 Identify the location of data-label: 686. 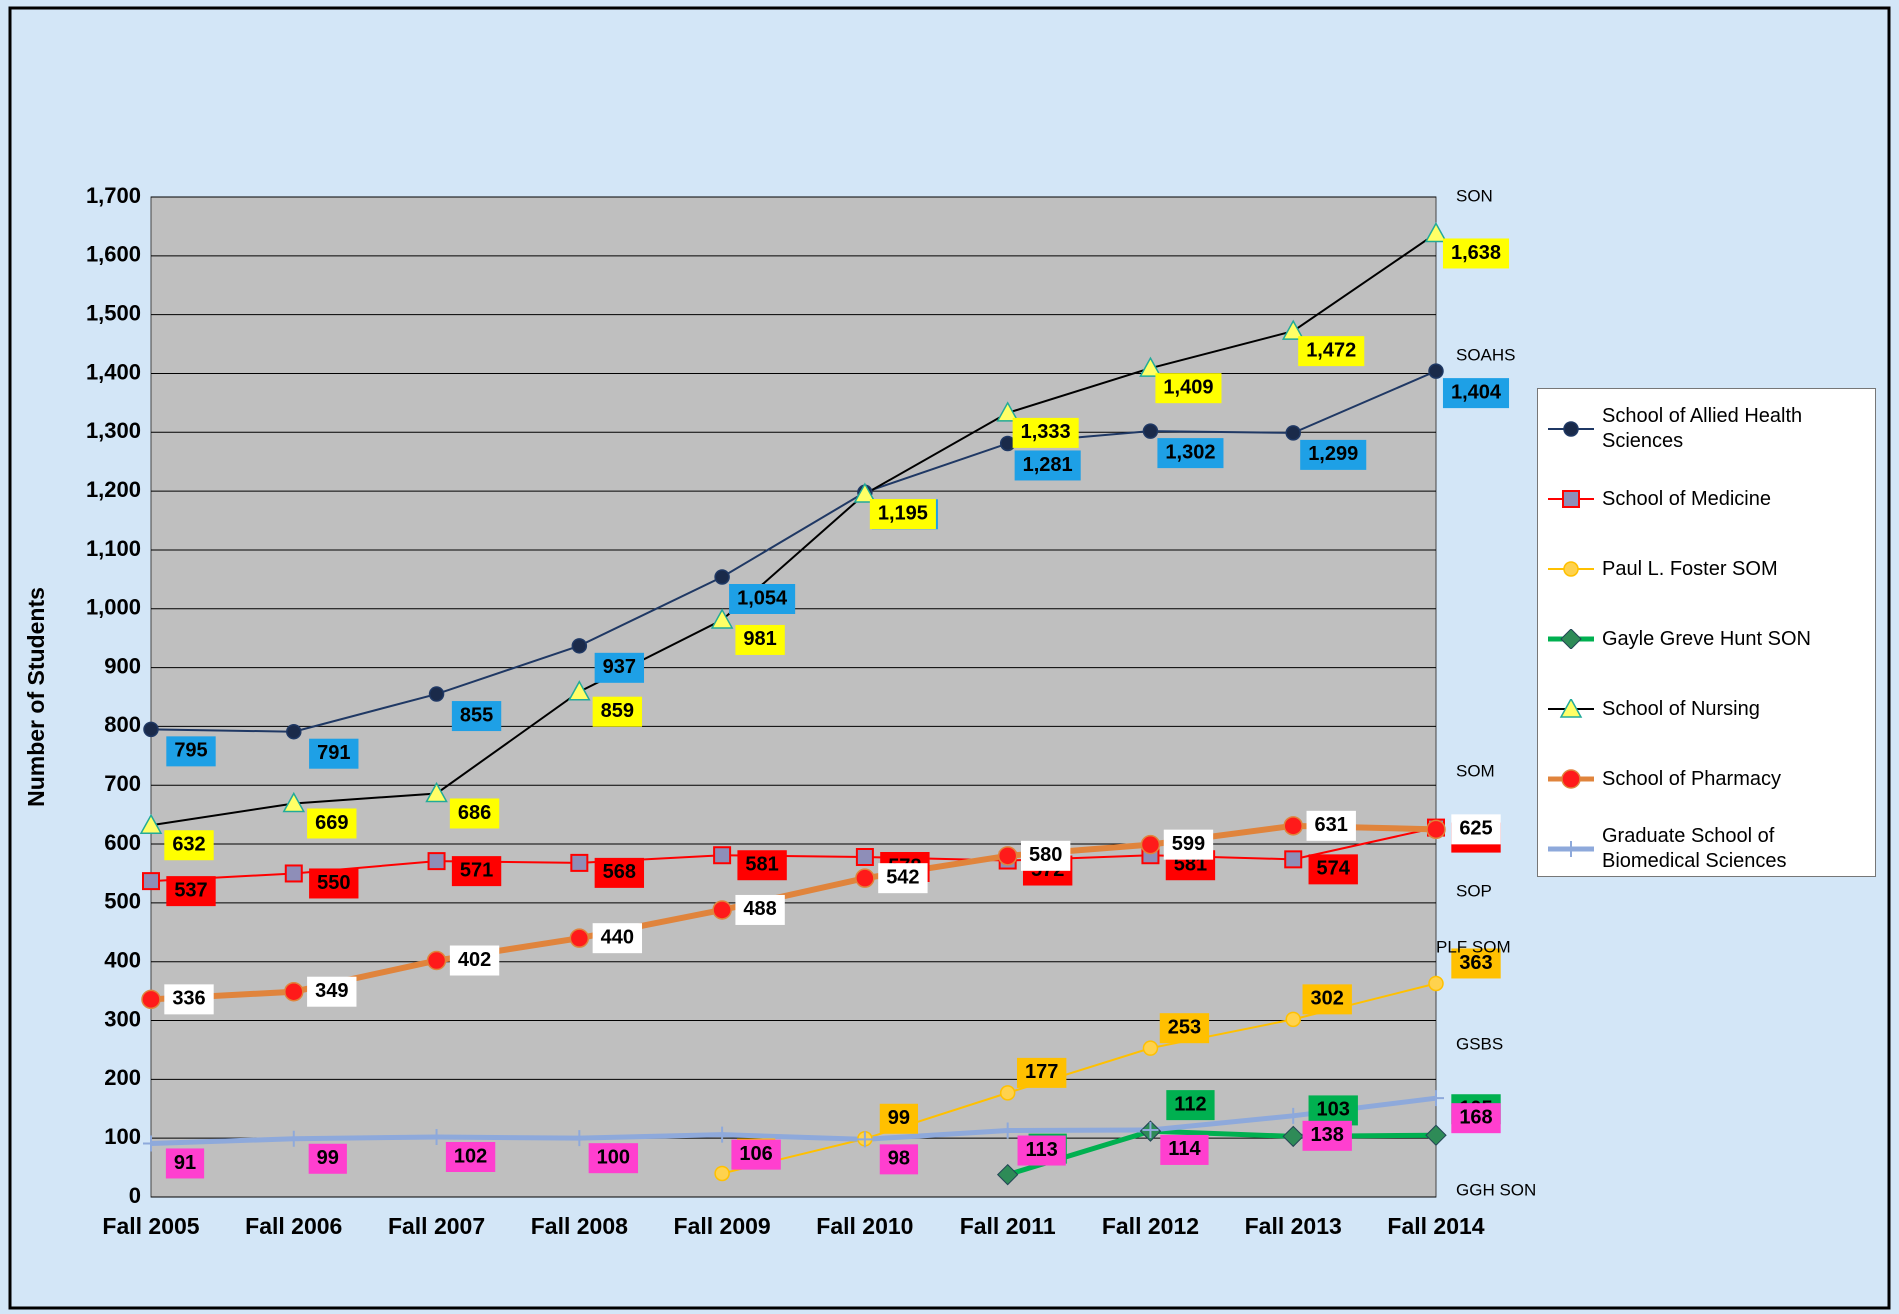
(474, 813).